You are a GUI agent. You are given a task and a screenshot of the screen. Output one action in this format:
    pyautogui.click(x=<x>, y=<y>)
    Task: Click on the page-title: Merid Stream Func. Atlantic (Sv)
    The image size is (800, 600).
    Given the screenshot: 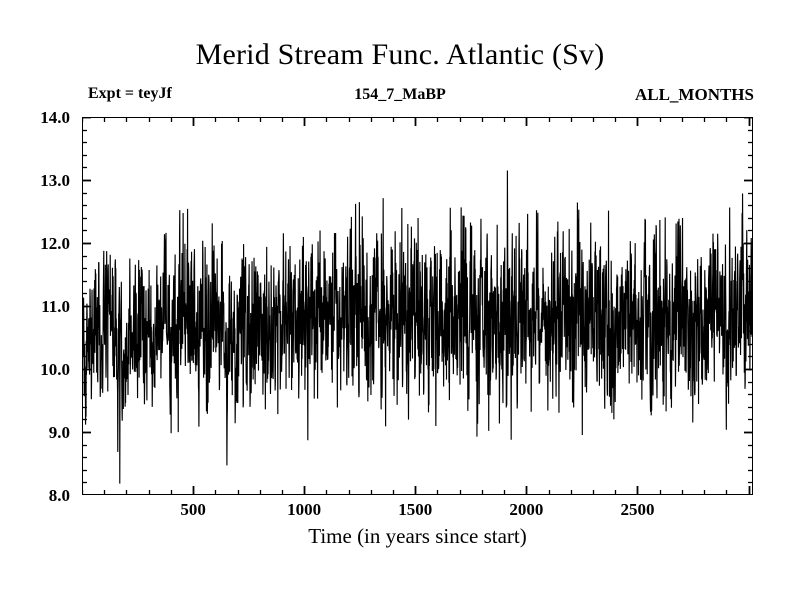 What is the action you would take?
    pyautogui.click(x=400, y=54)
    